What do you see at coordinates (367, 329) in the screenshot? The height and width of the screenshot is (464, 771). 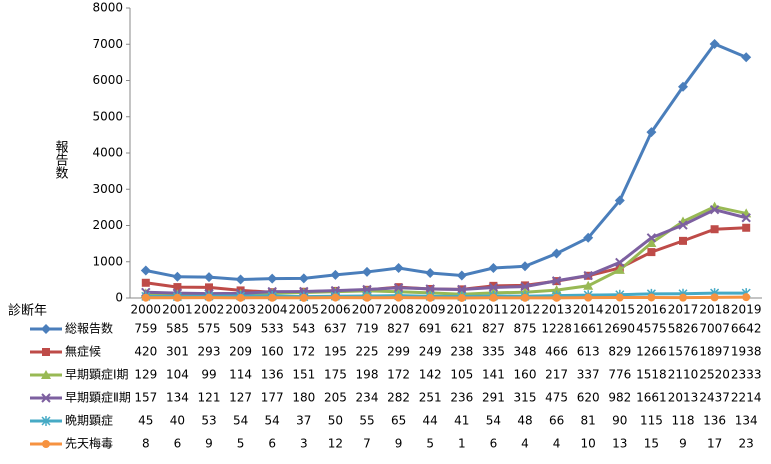 I see `table-value: 719` at bounding box center [367, 329].